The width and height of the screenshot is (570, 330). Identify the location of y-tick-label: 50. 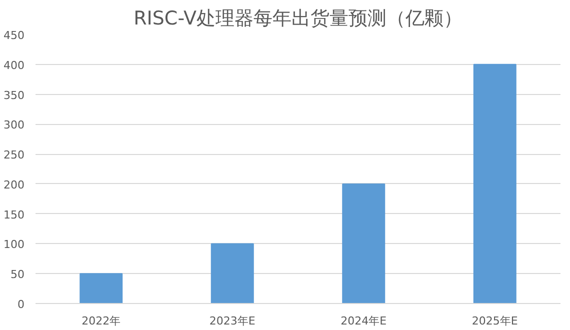
(17, 275).